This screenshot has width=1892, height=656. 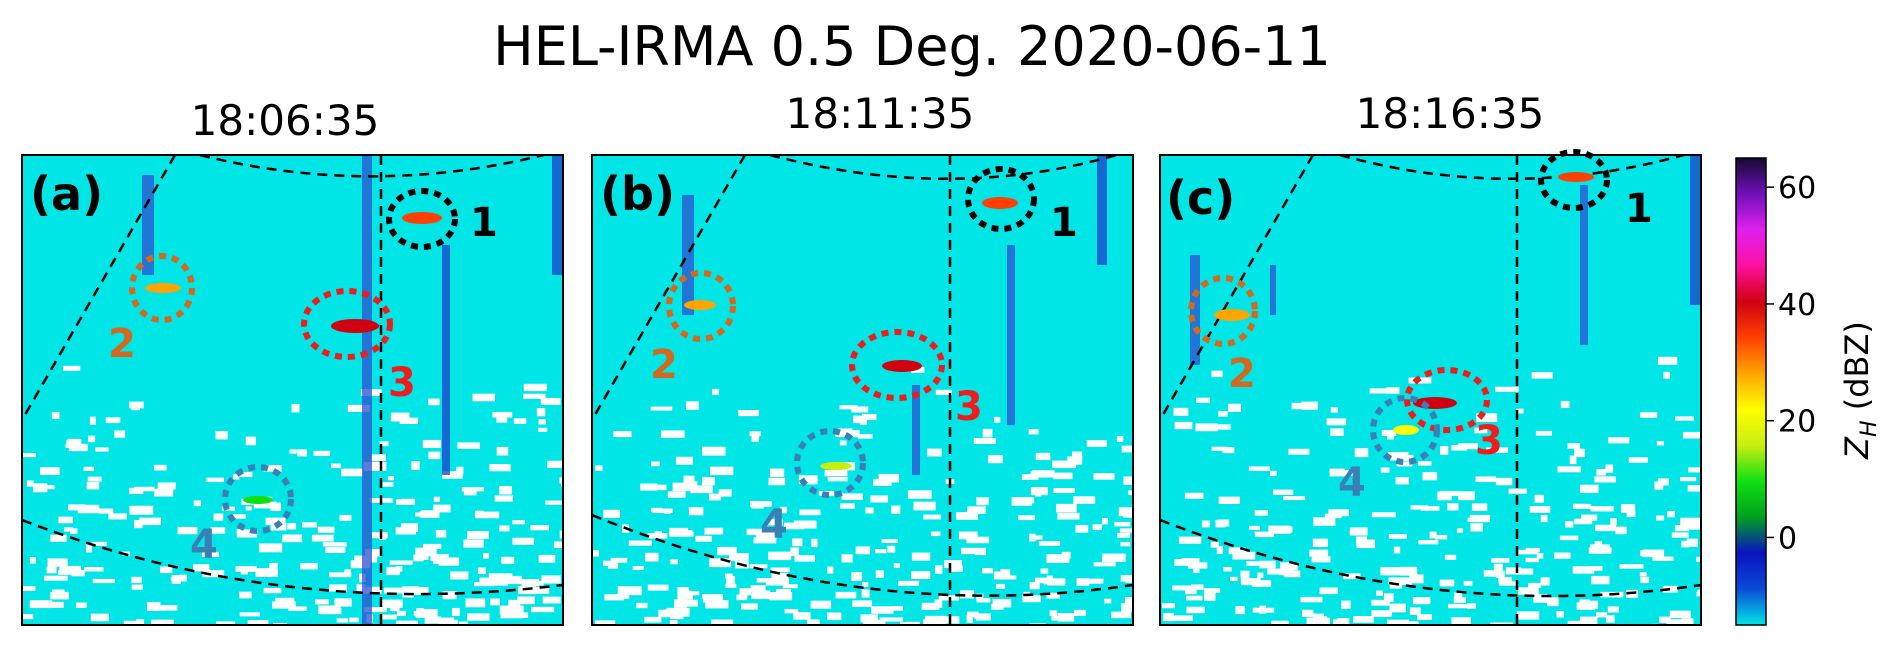 What do you see at coordinates (1450, 113) in the screenshot?
I see `panel-c-time: 18:16:35` at bounding box center [1450, 113].